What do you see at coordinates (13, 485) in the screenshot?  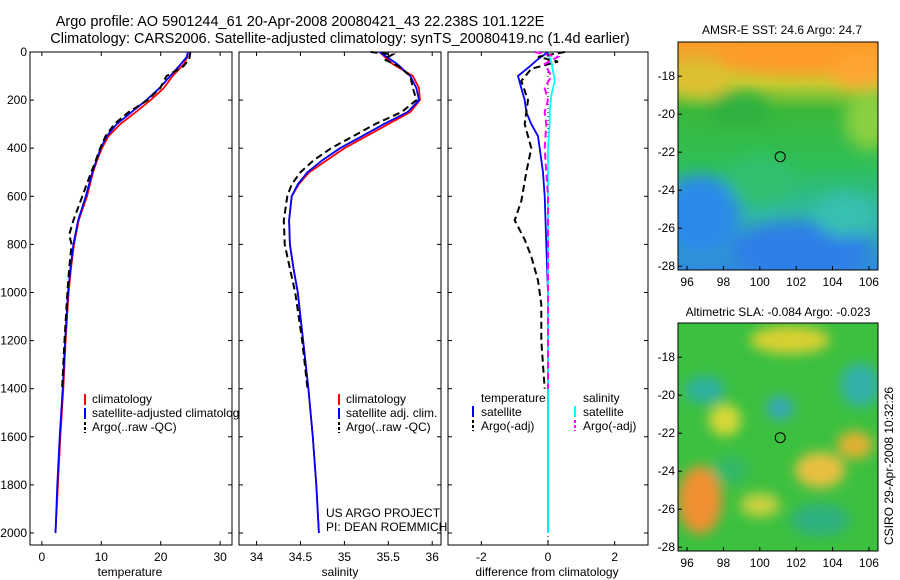 I see `y-tick-label: 1800` at bounding box center [13, 485].